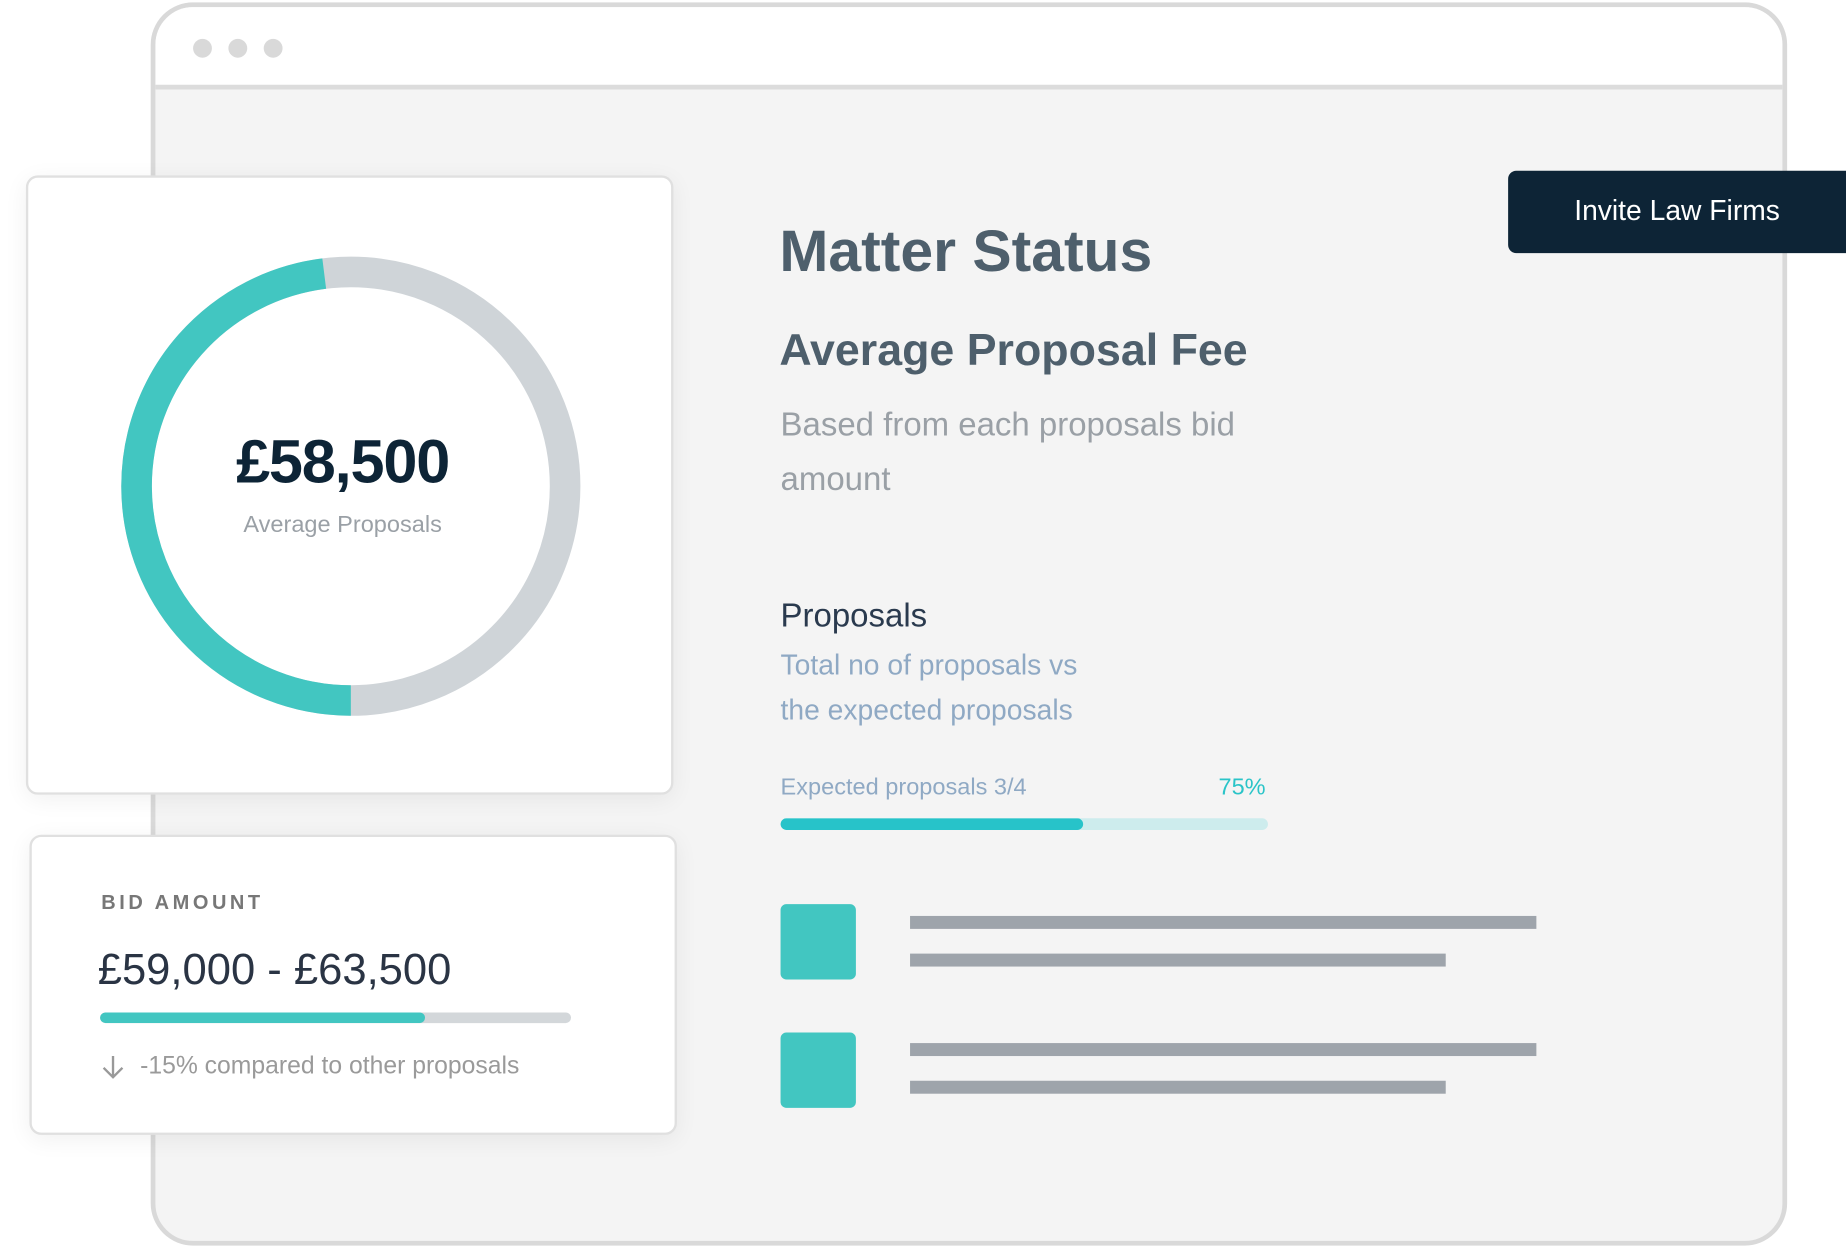  I want to click on section-subtitle: Average Proposal Fee, so click(1013, 351).